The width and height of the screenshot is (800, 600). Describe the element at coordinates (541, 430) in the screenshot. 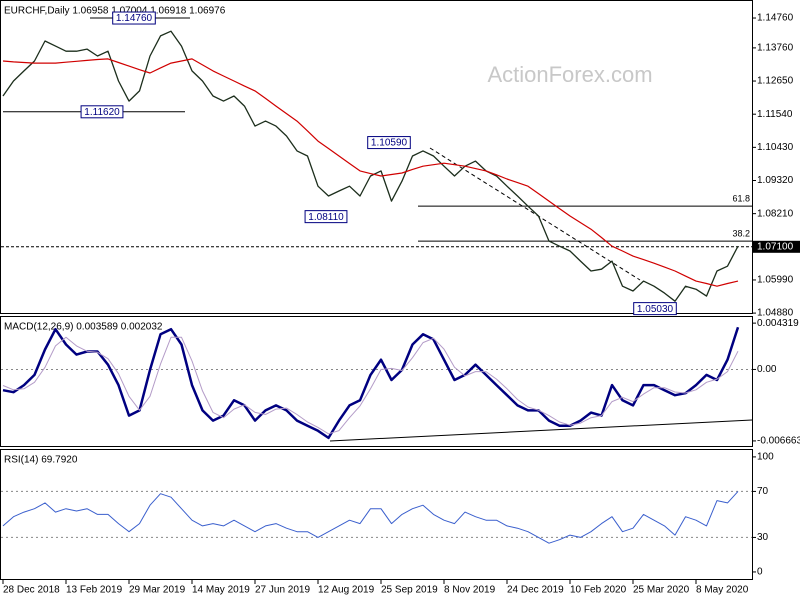

I see `macd-trend-line` at that location.